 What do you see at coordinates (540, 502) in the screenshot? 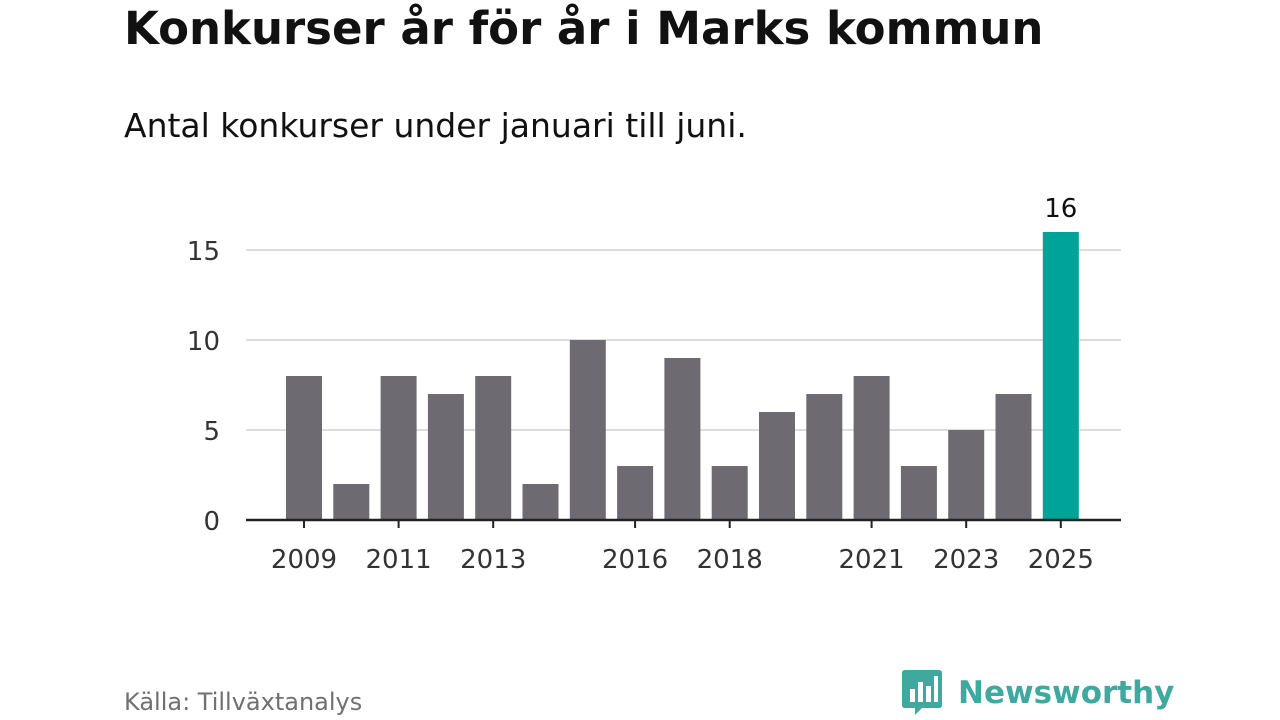
I see `bar-2014` at bounding box center [540, 502].